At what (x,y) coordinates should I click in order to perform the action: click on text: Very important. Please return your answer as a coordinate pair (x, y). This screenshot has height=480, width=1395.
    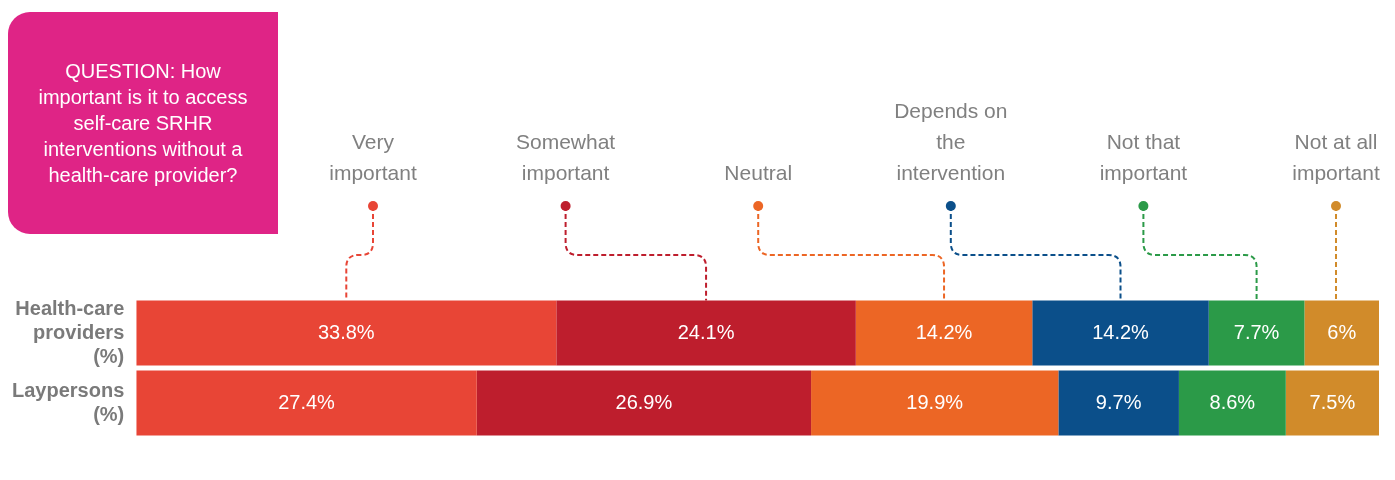
    Looking at the image, I should click on (373, 157).